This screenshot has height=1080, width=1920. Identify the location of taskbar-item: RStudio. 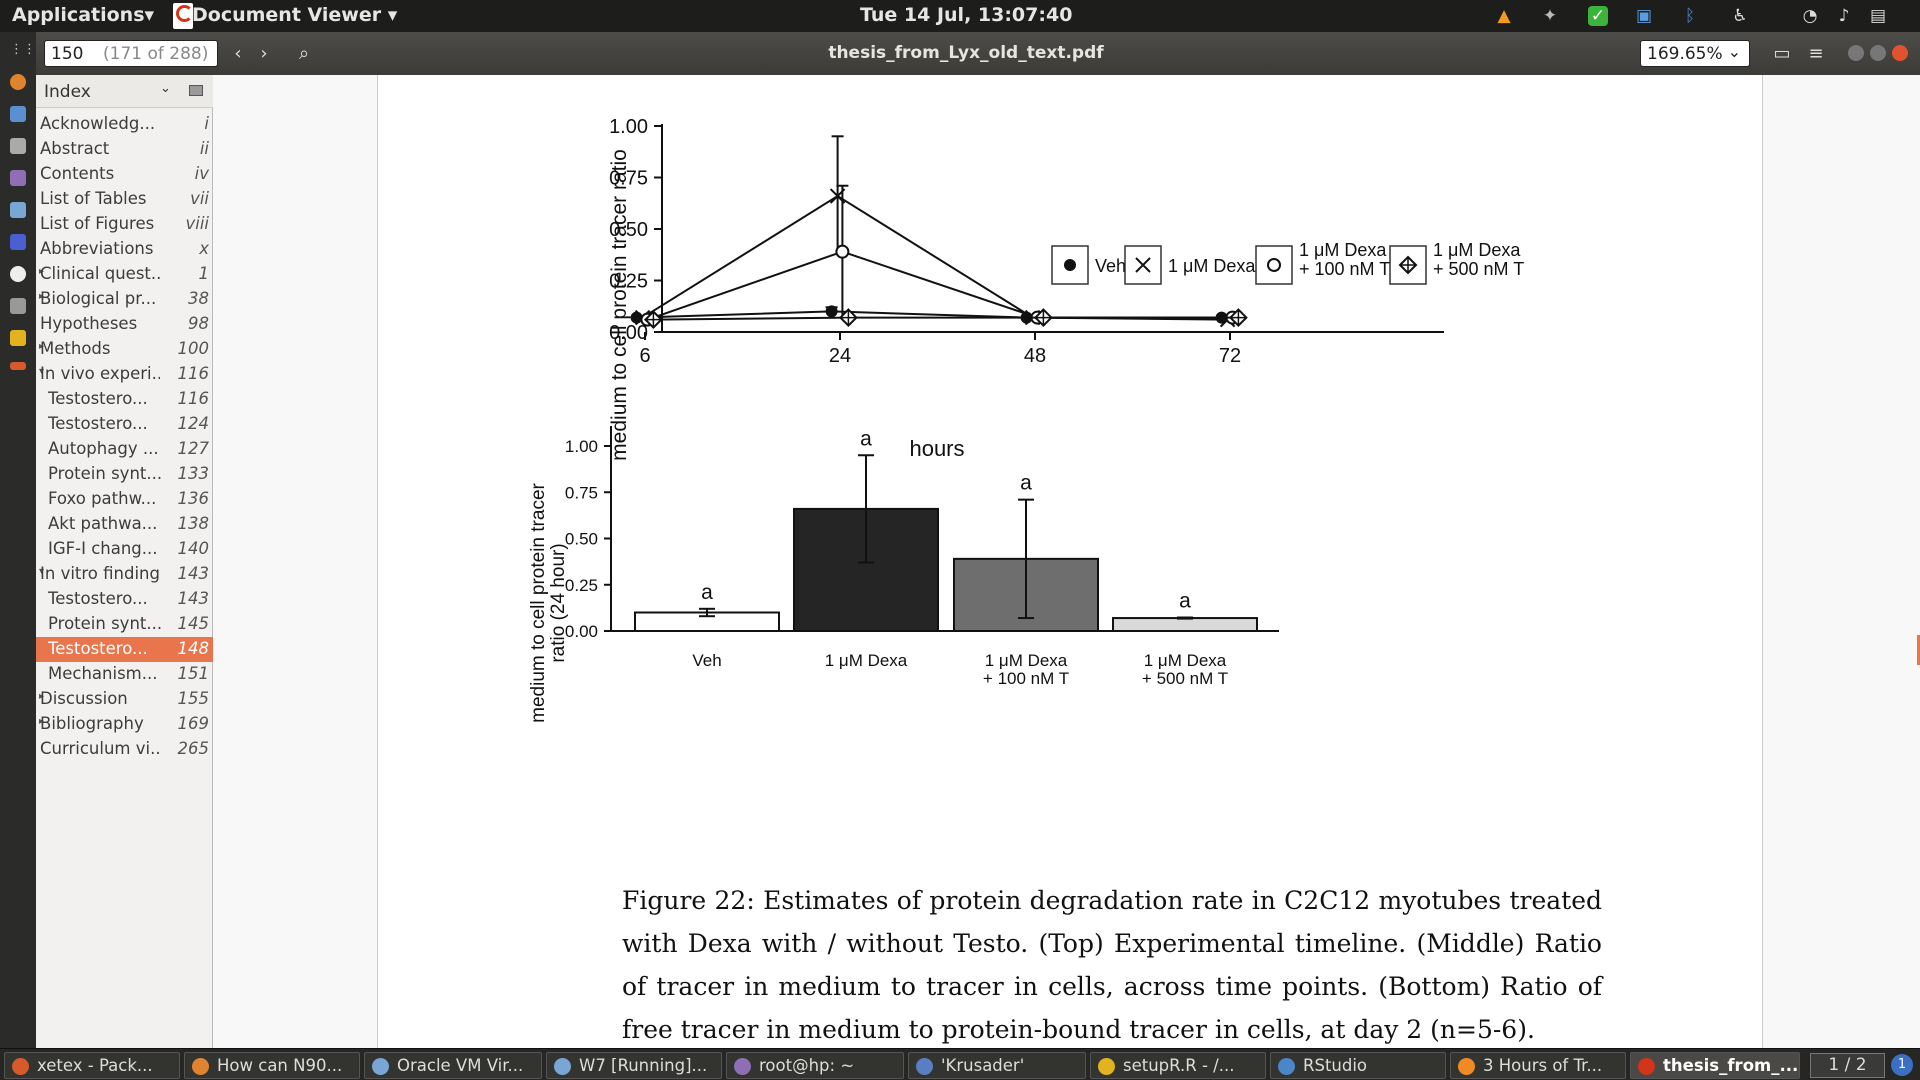
(1358, 1065).